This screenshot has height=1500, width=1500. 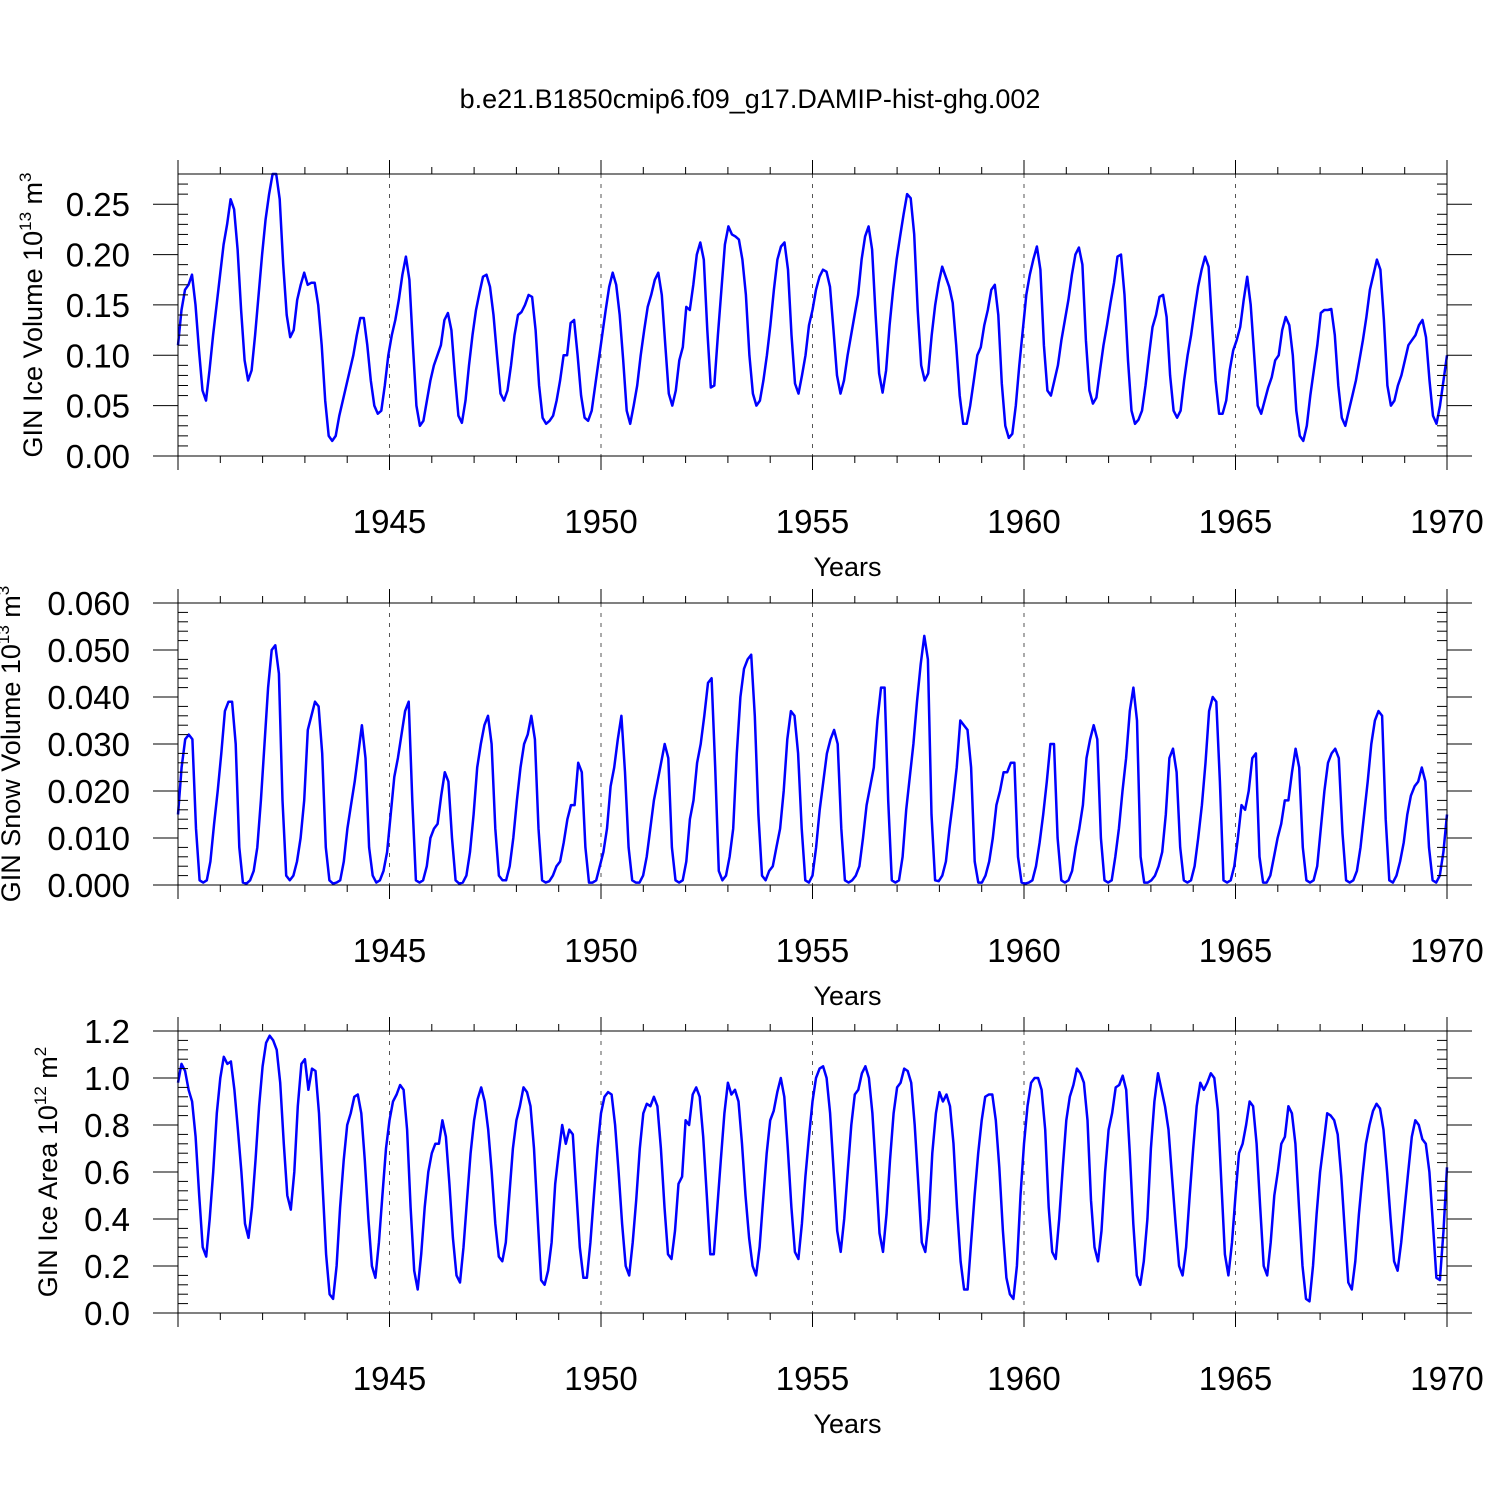 What do you see at coordinates (13, 744) in the screenshot?
I see `y-axis-label: GIN Snow Volume 1013 m3` at bounding box center [13, 744].